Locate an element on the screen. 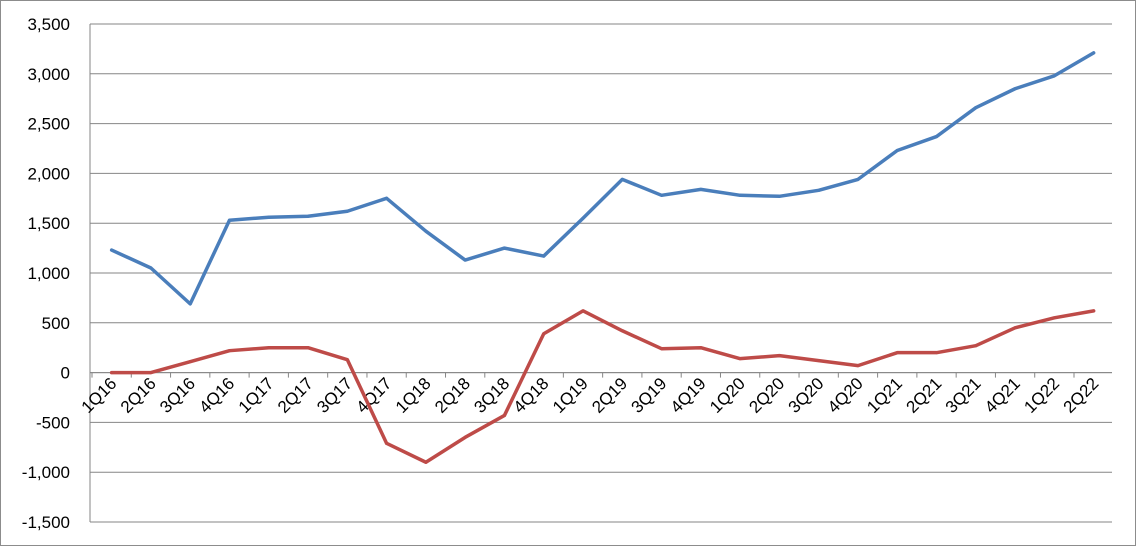  x-tick-label: 4Q19 is located at coordinates (688, 395).